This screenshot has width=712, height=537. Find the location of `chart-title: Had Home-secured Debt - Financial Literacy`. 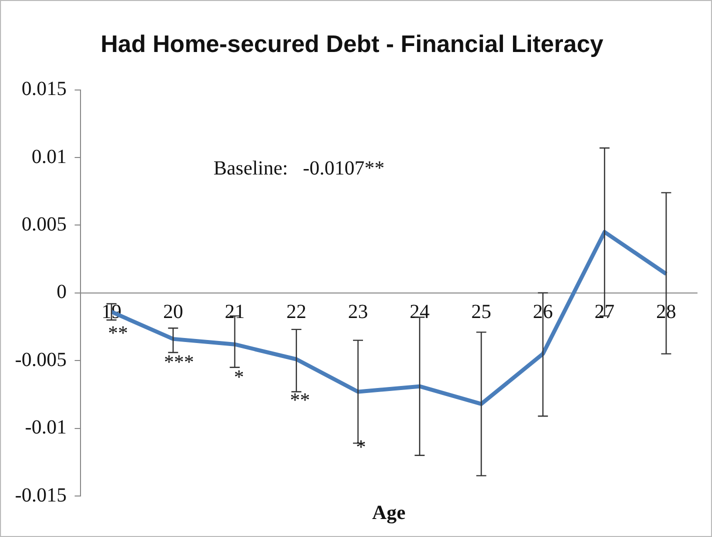

chart-title: Had Home-secured Debt - Financial Literacy is located at coordinates (352, 44).